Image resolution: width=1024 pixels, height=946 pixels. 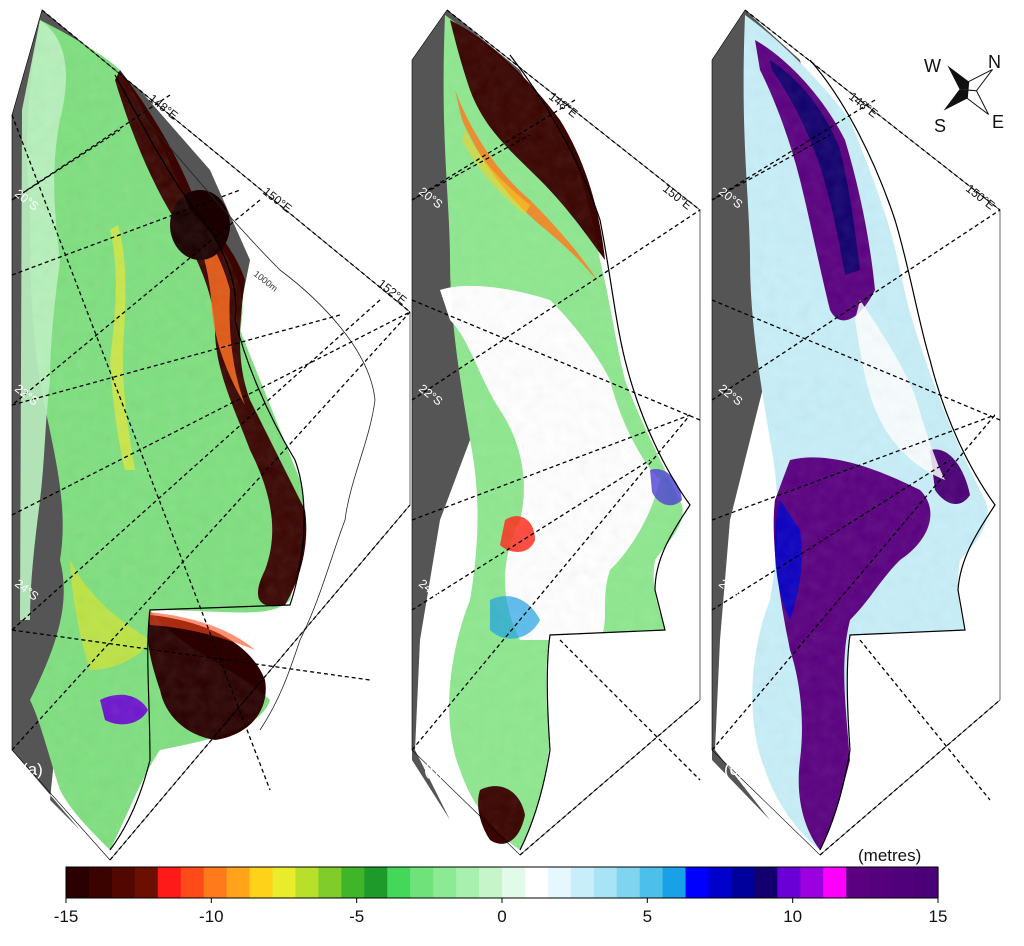 What do you see at coordinates (434, 769) in the screenshot?
I see `panel-label-b: (b)` at bounding box center [434, 769].